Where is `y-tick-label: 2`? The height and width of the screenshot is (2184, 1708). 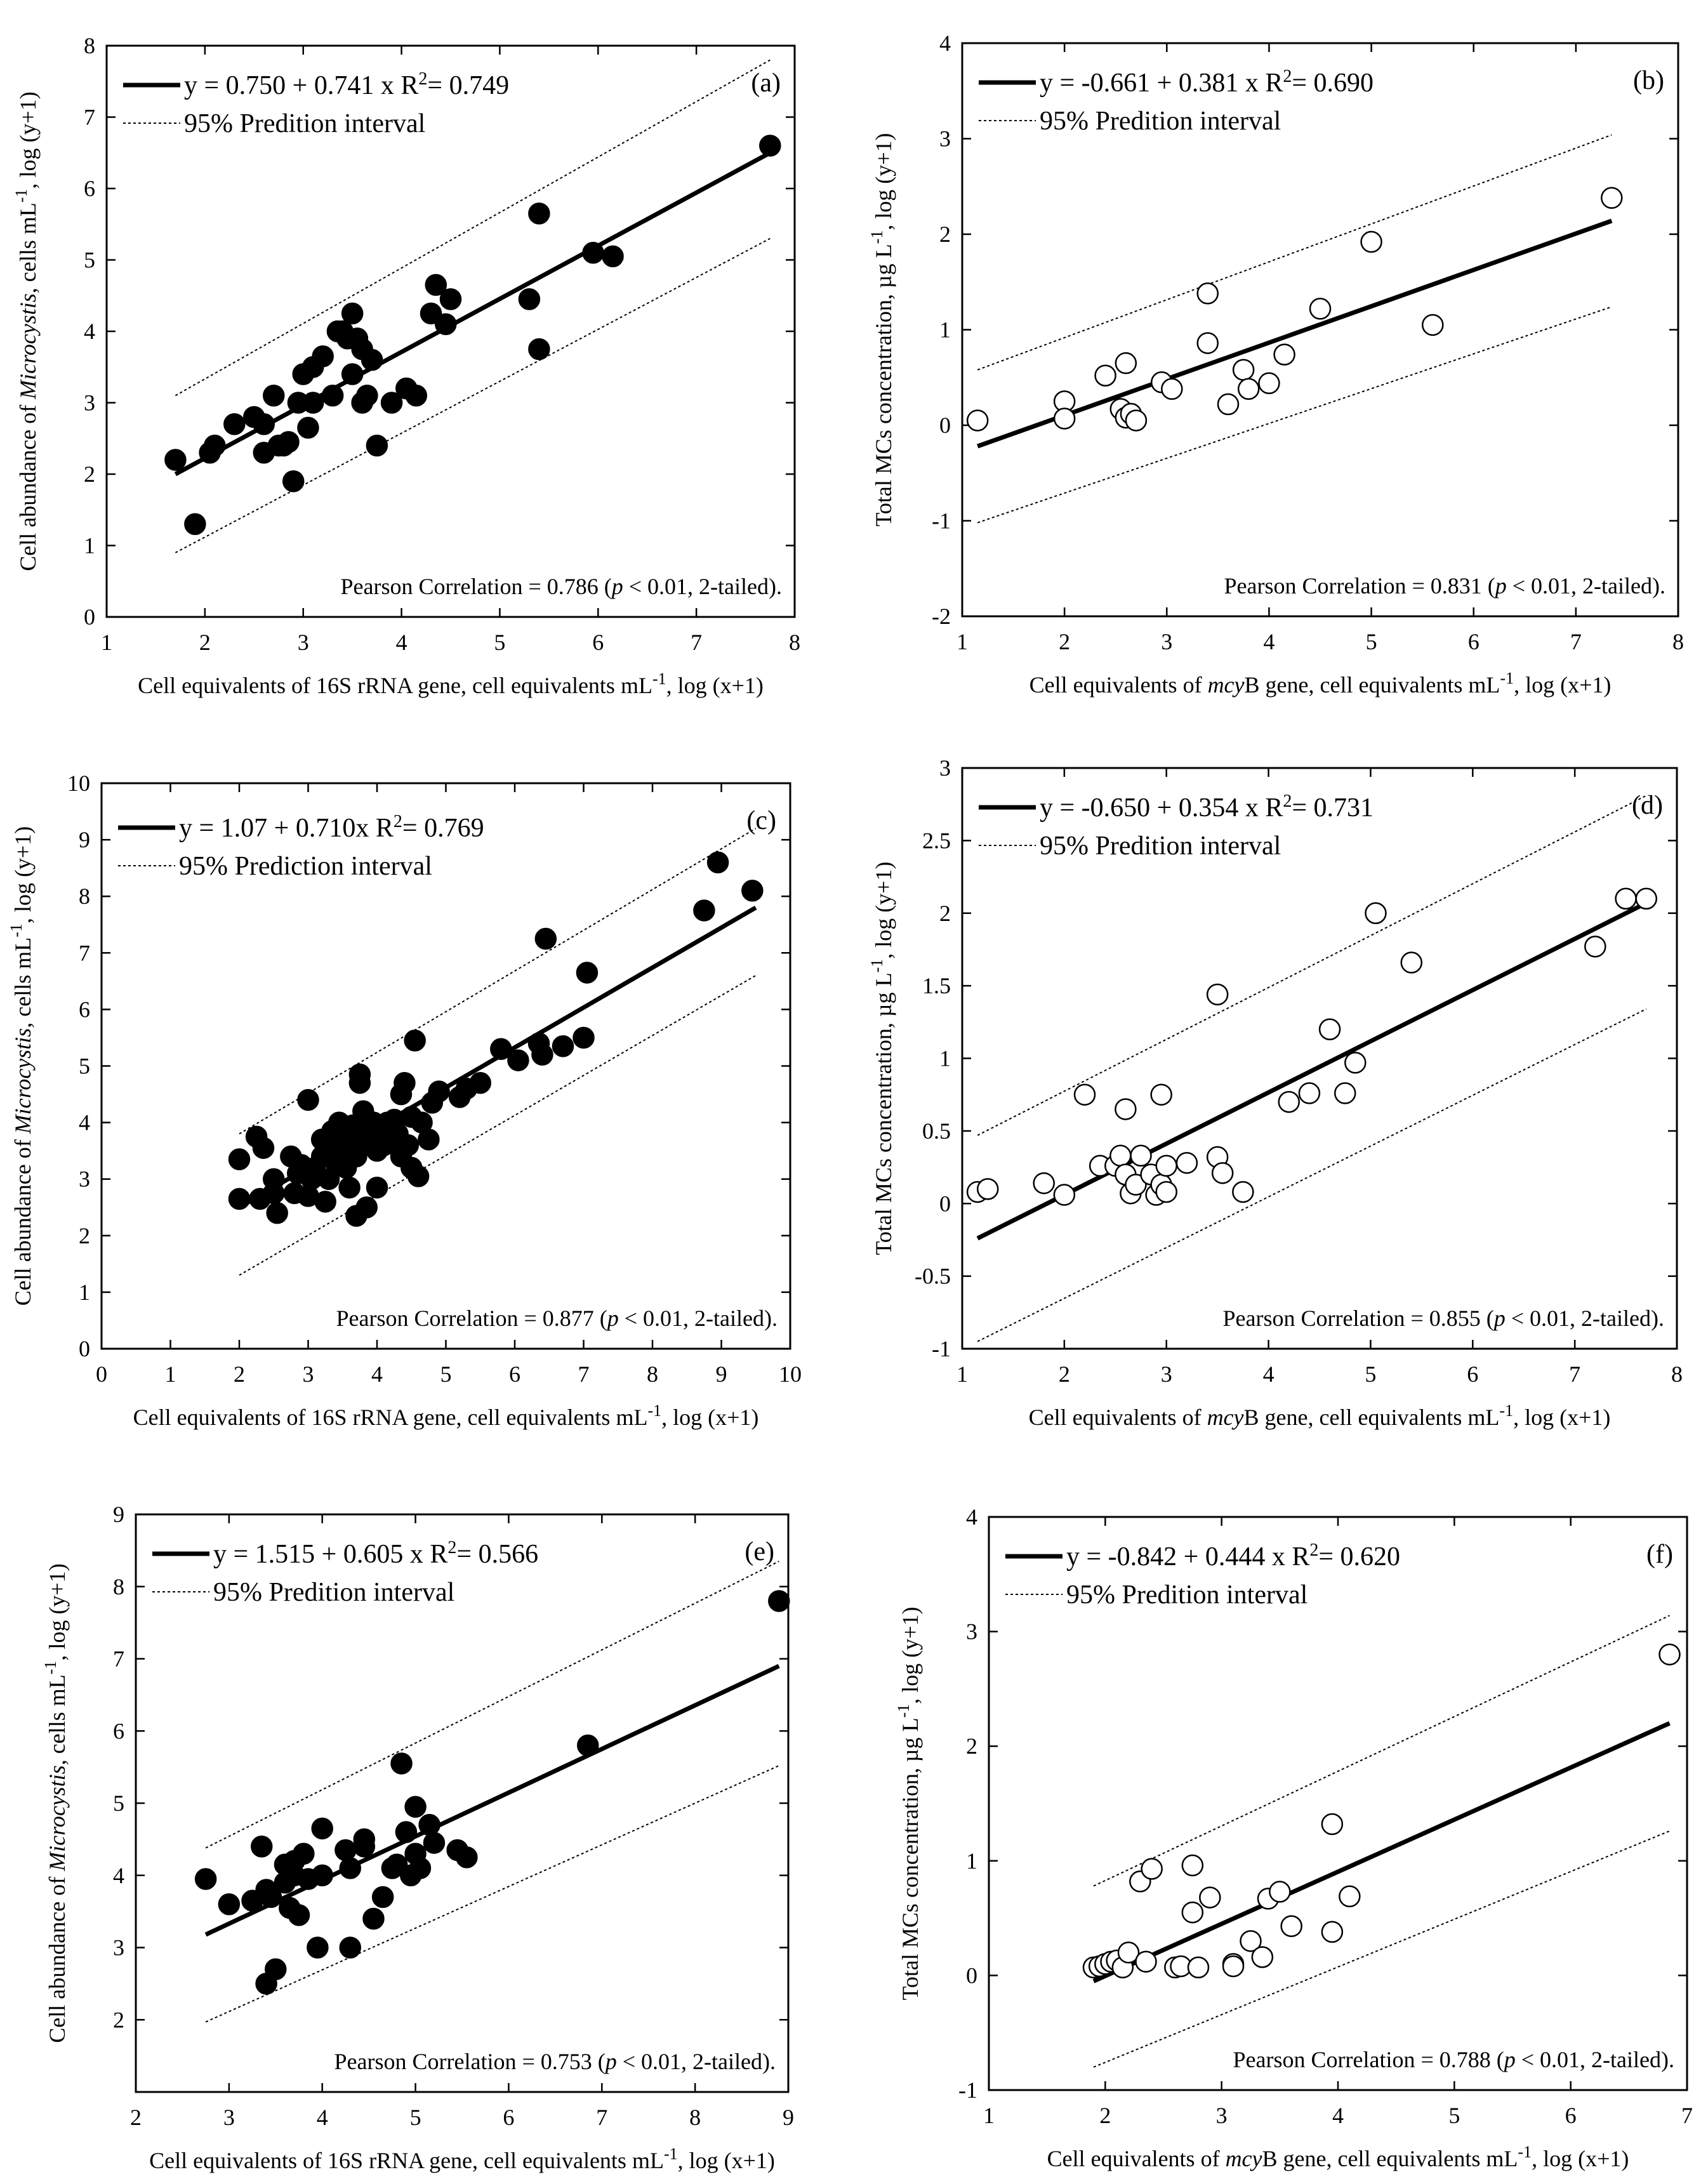 y-tick-label: 2 is located at coordinates (118, 2019).